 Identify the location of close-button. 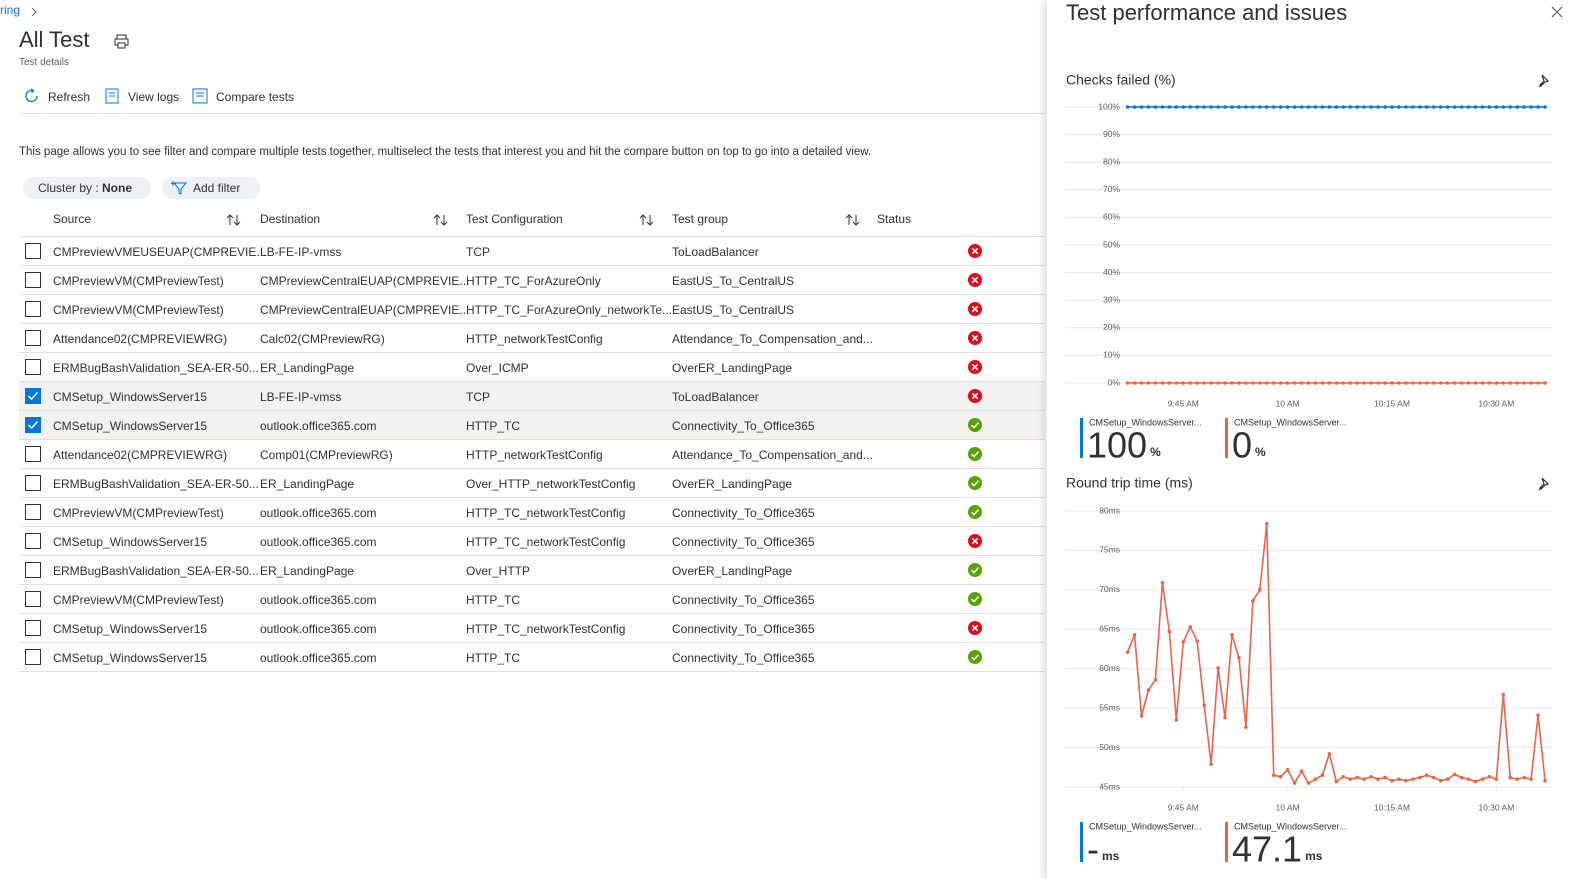
(1557, 12).